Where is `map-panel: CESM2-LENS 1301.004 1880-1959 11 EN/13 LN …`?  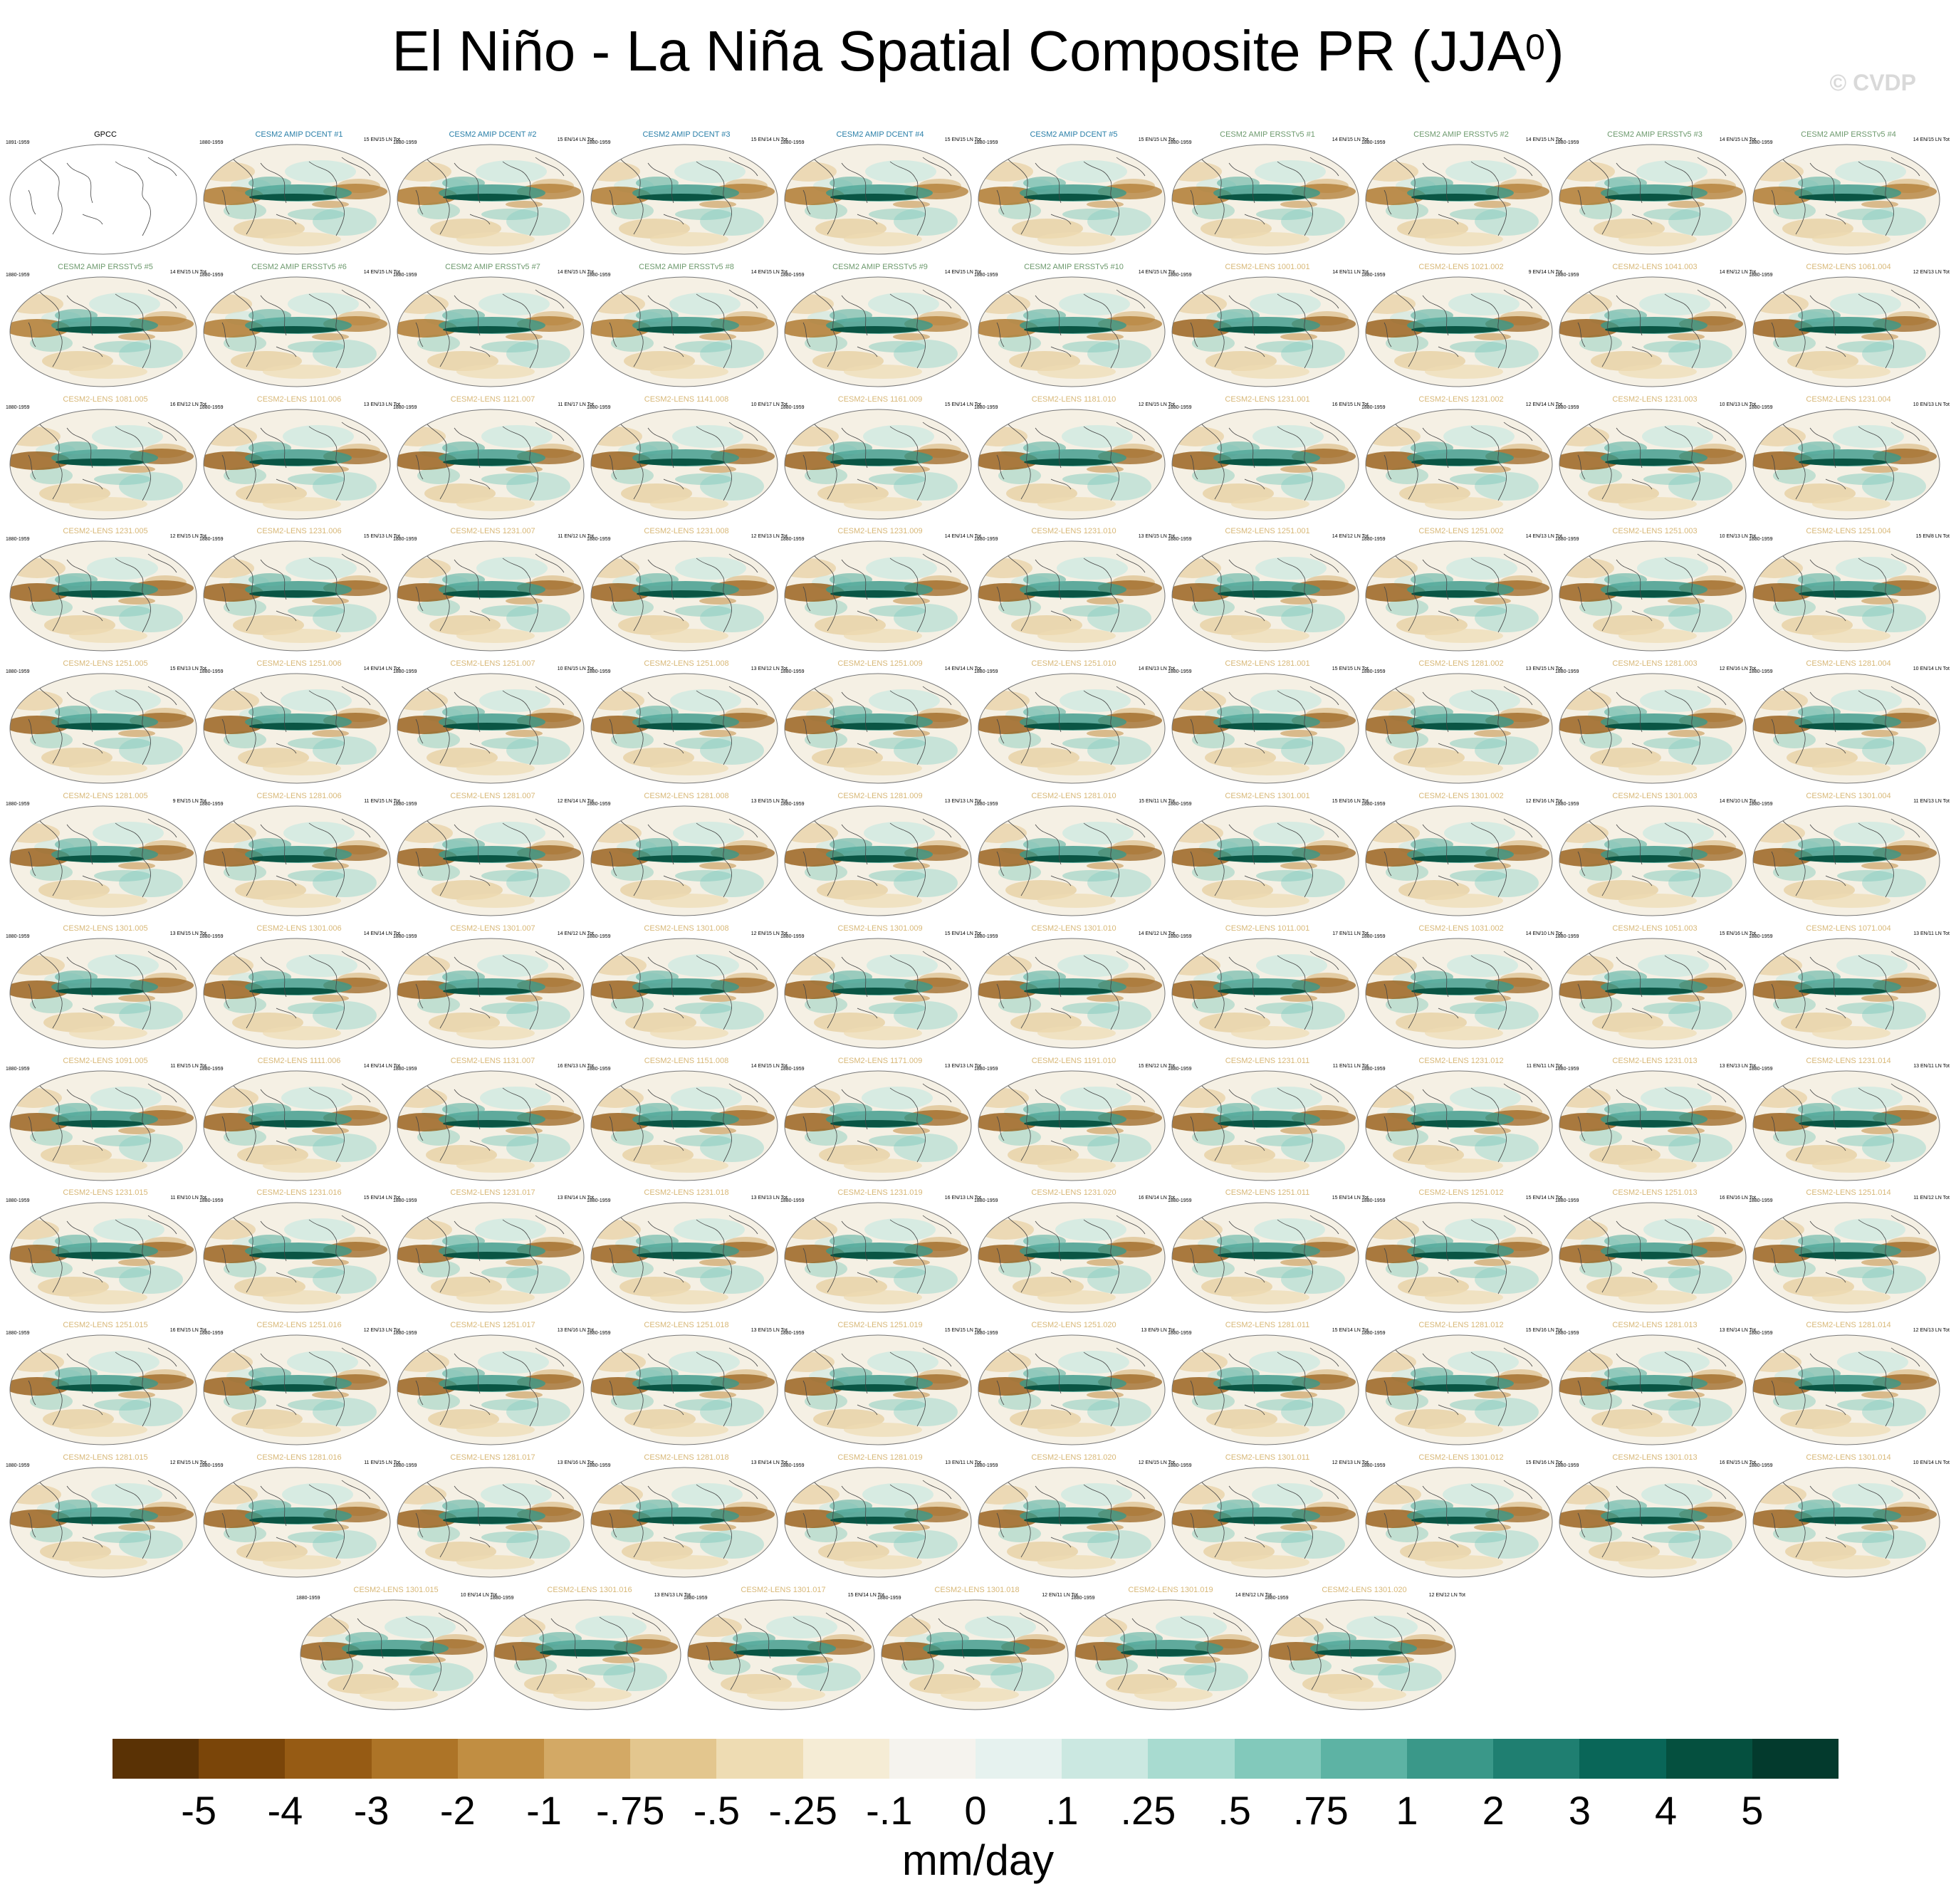
map-panel: CESM2-LENS 1301.004 1880-1959 11 EN/13 LN … is located at coordinates (1849, 856).